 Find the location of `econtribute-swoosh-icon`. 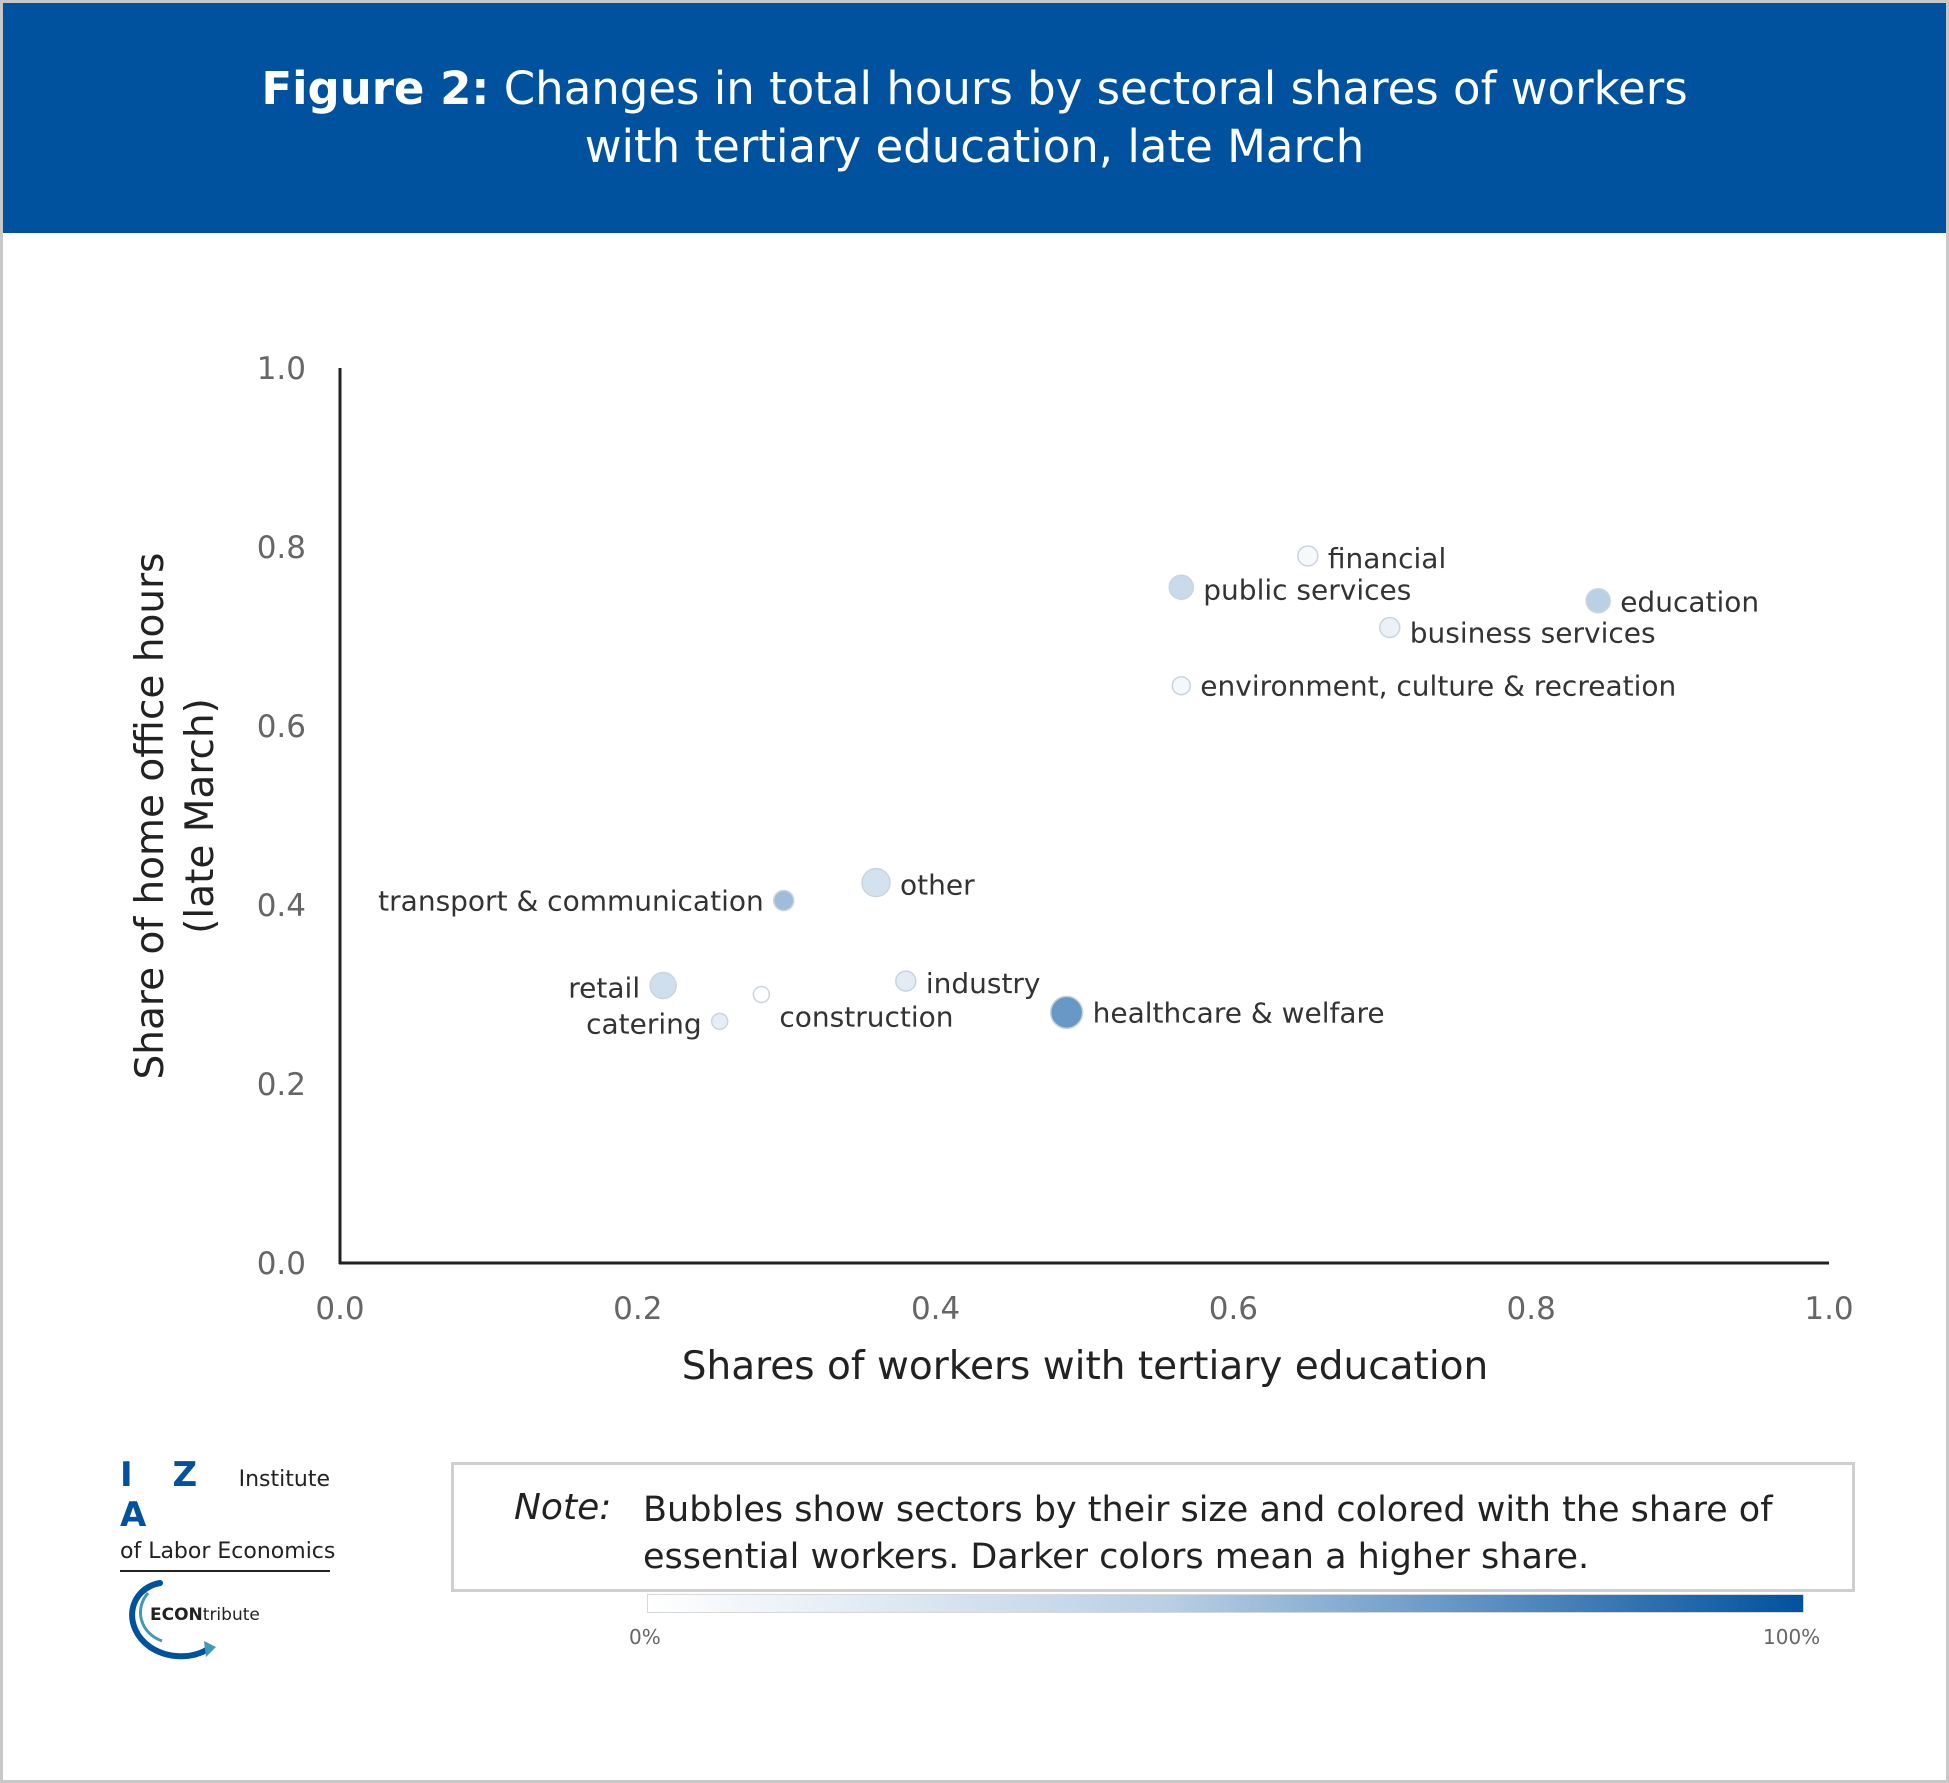

econtribute-swoosh-icon is located at coordinates (172, 1620).